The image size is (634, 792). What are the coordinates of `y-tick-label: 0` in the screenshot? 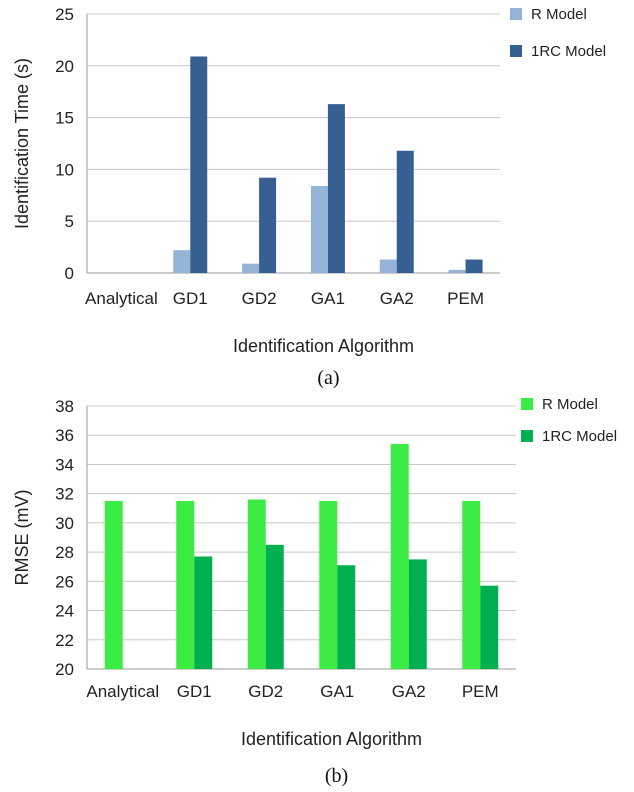 It's located at (69, 273).